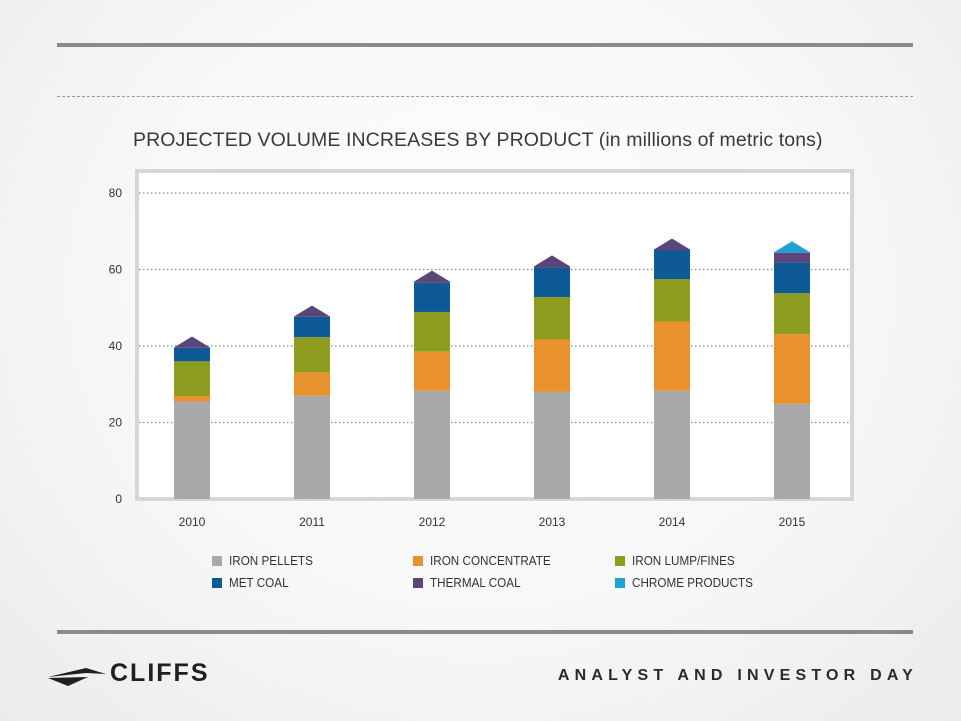 The width and height of the screenshot is (961, 721). What do you see at coordinates (792, 522) in the screenshot?
I see `x-tick-label: 2015` at bounding box center [792, 522].